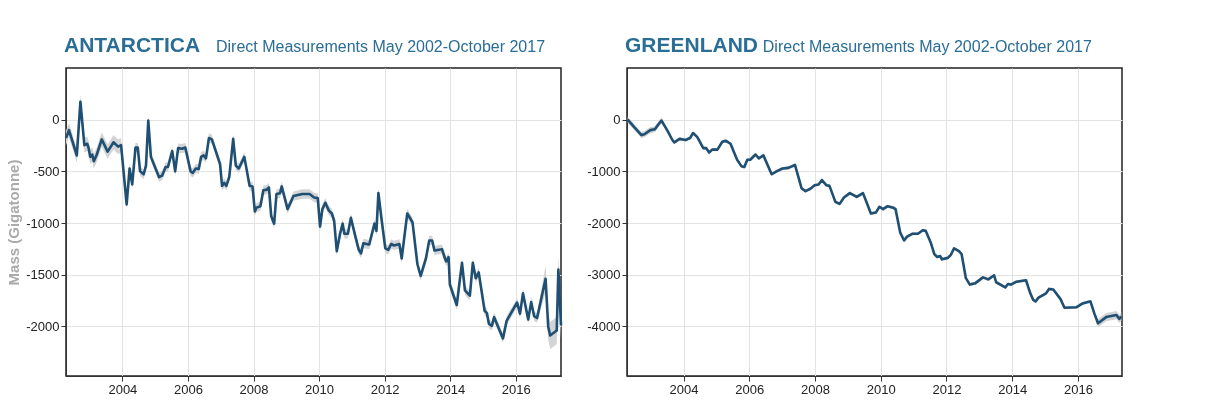  Describe the element at coordinates (14, 222) in the screenshot. I see `y-axis-title: Mass (Gigatonne)` at that location.